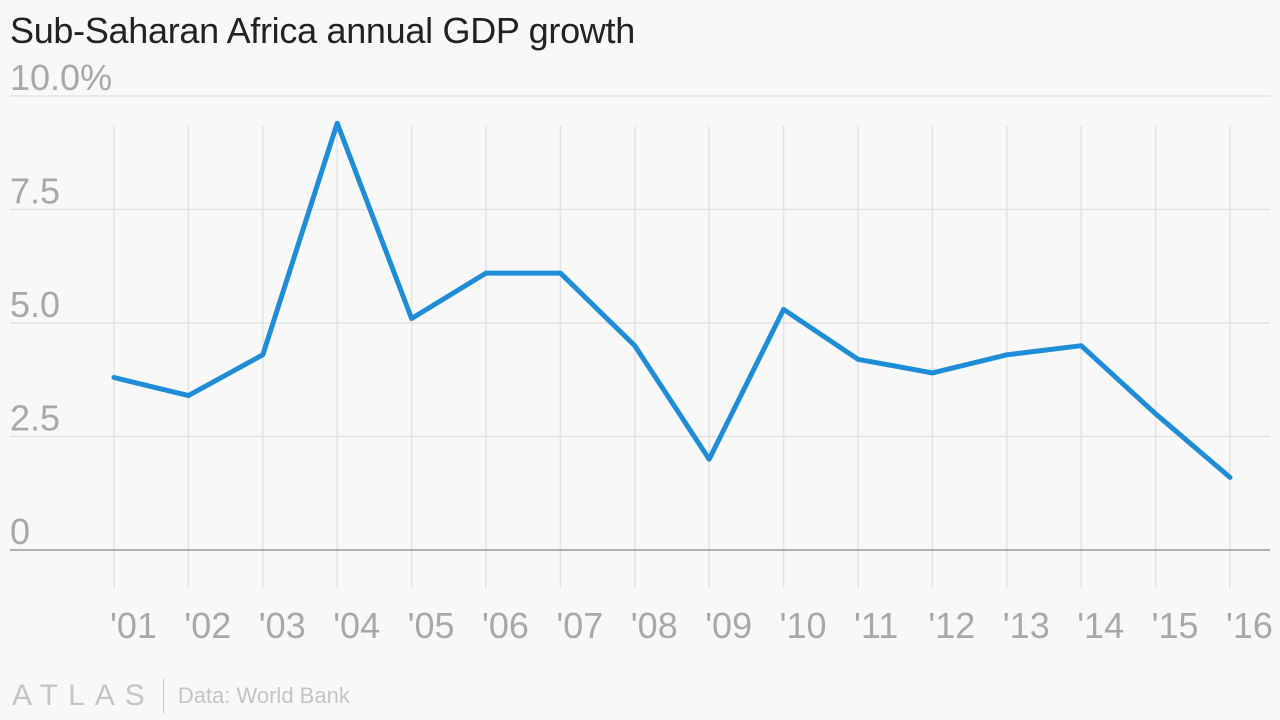  Describe the element at coordinates (654, 625) in the screenshot. I see `x-tick-label: '08` at that location.